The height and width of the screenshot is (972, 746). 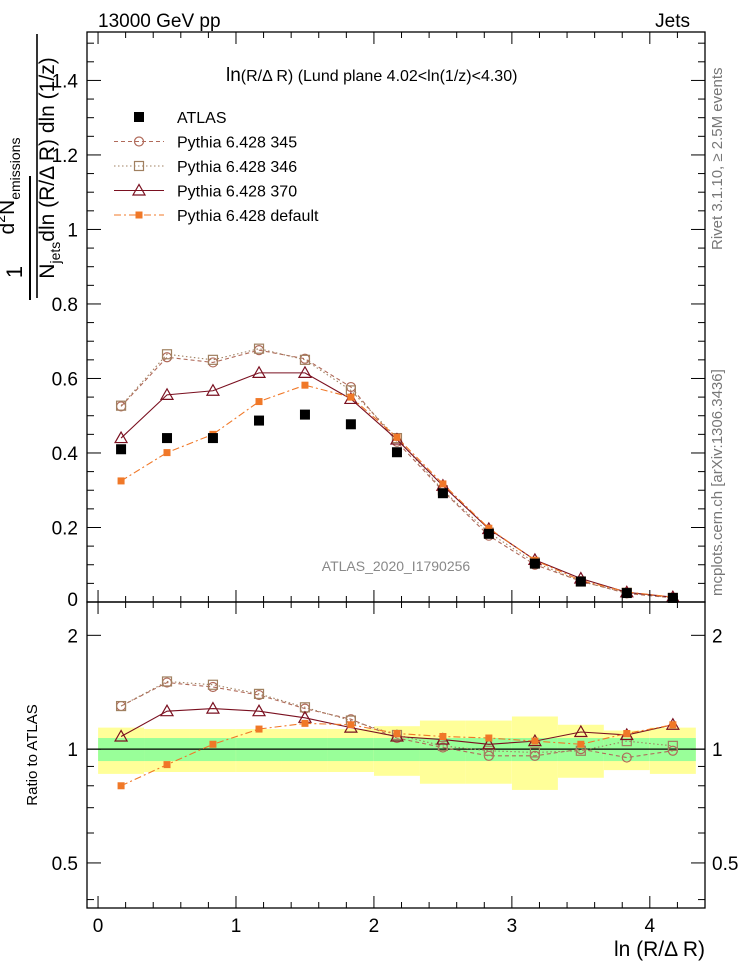 I want to click on ylabel-numerator-one: 1, so click(x=14, y=272).